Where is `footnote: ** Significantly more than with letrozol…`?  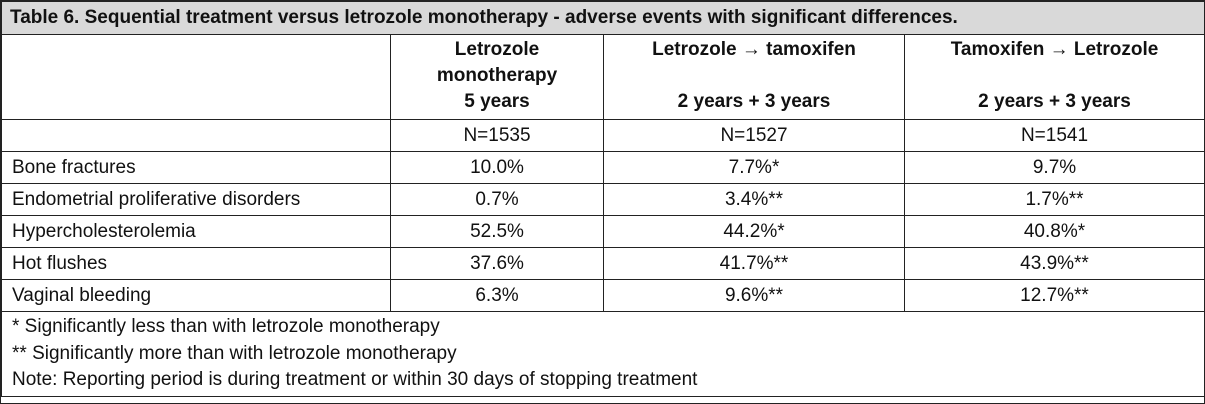 footnote: ** Significantly more than with letrozol… is located at coordinates (234, 353).